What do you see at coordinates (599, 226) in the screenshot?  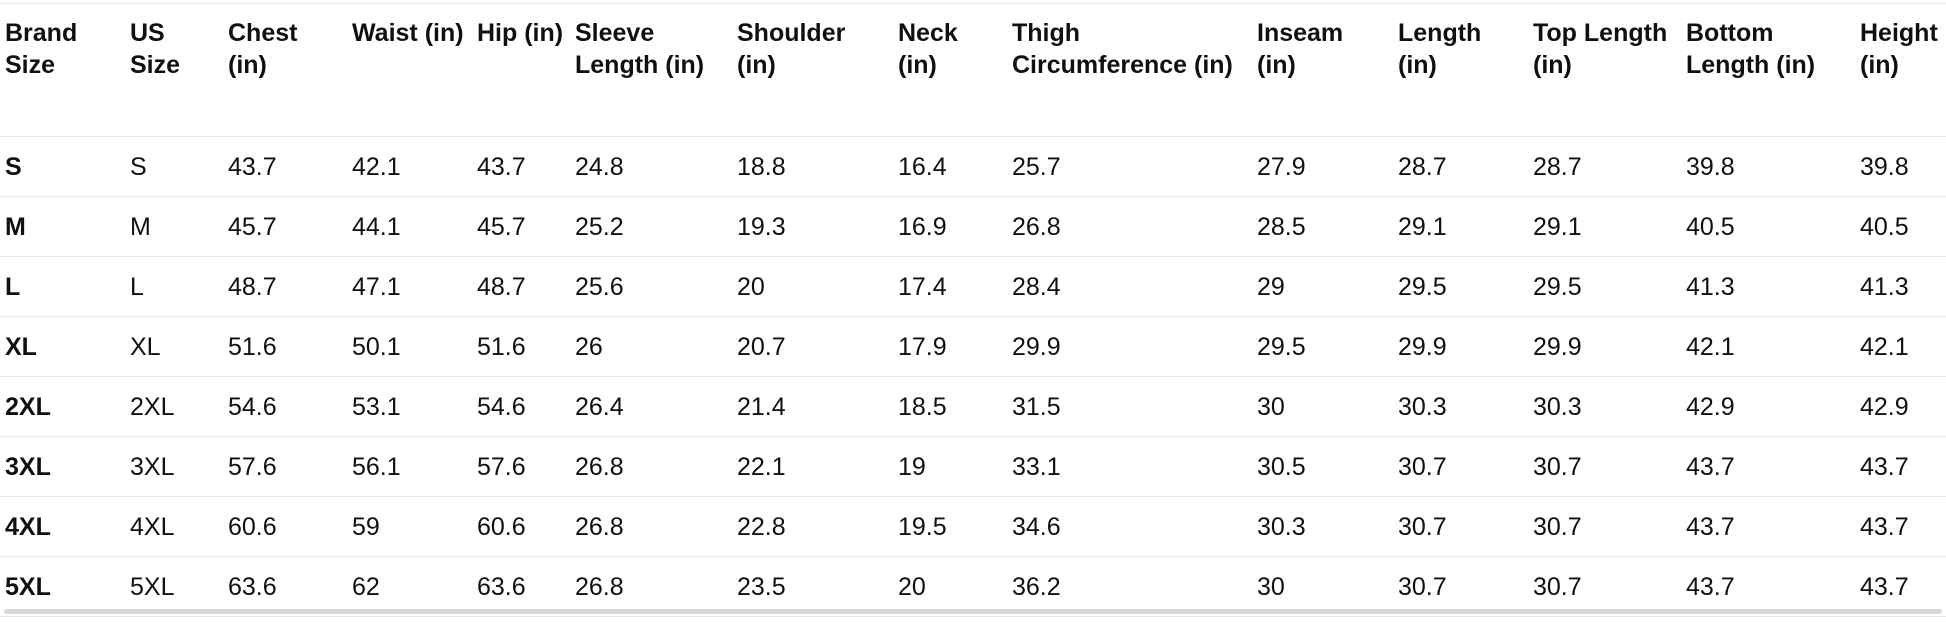 I see `table-cell: 25.2` at bounding box center [599, 226].